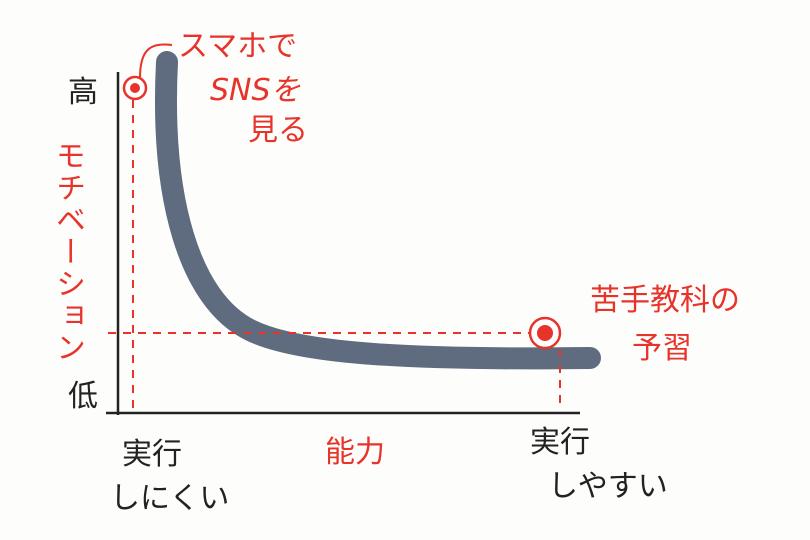  What do you see at coordinates (278, 130) in the screenshot?
I see `annotation: 見る` at bounding box center [278, 130].